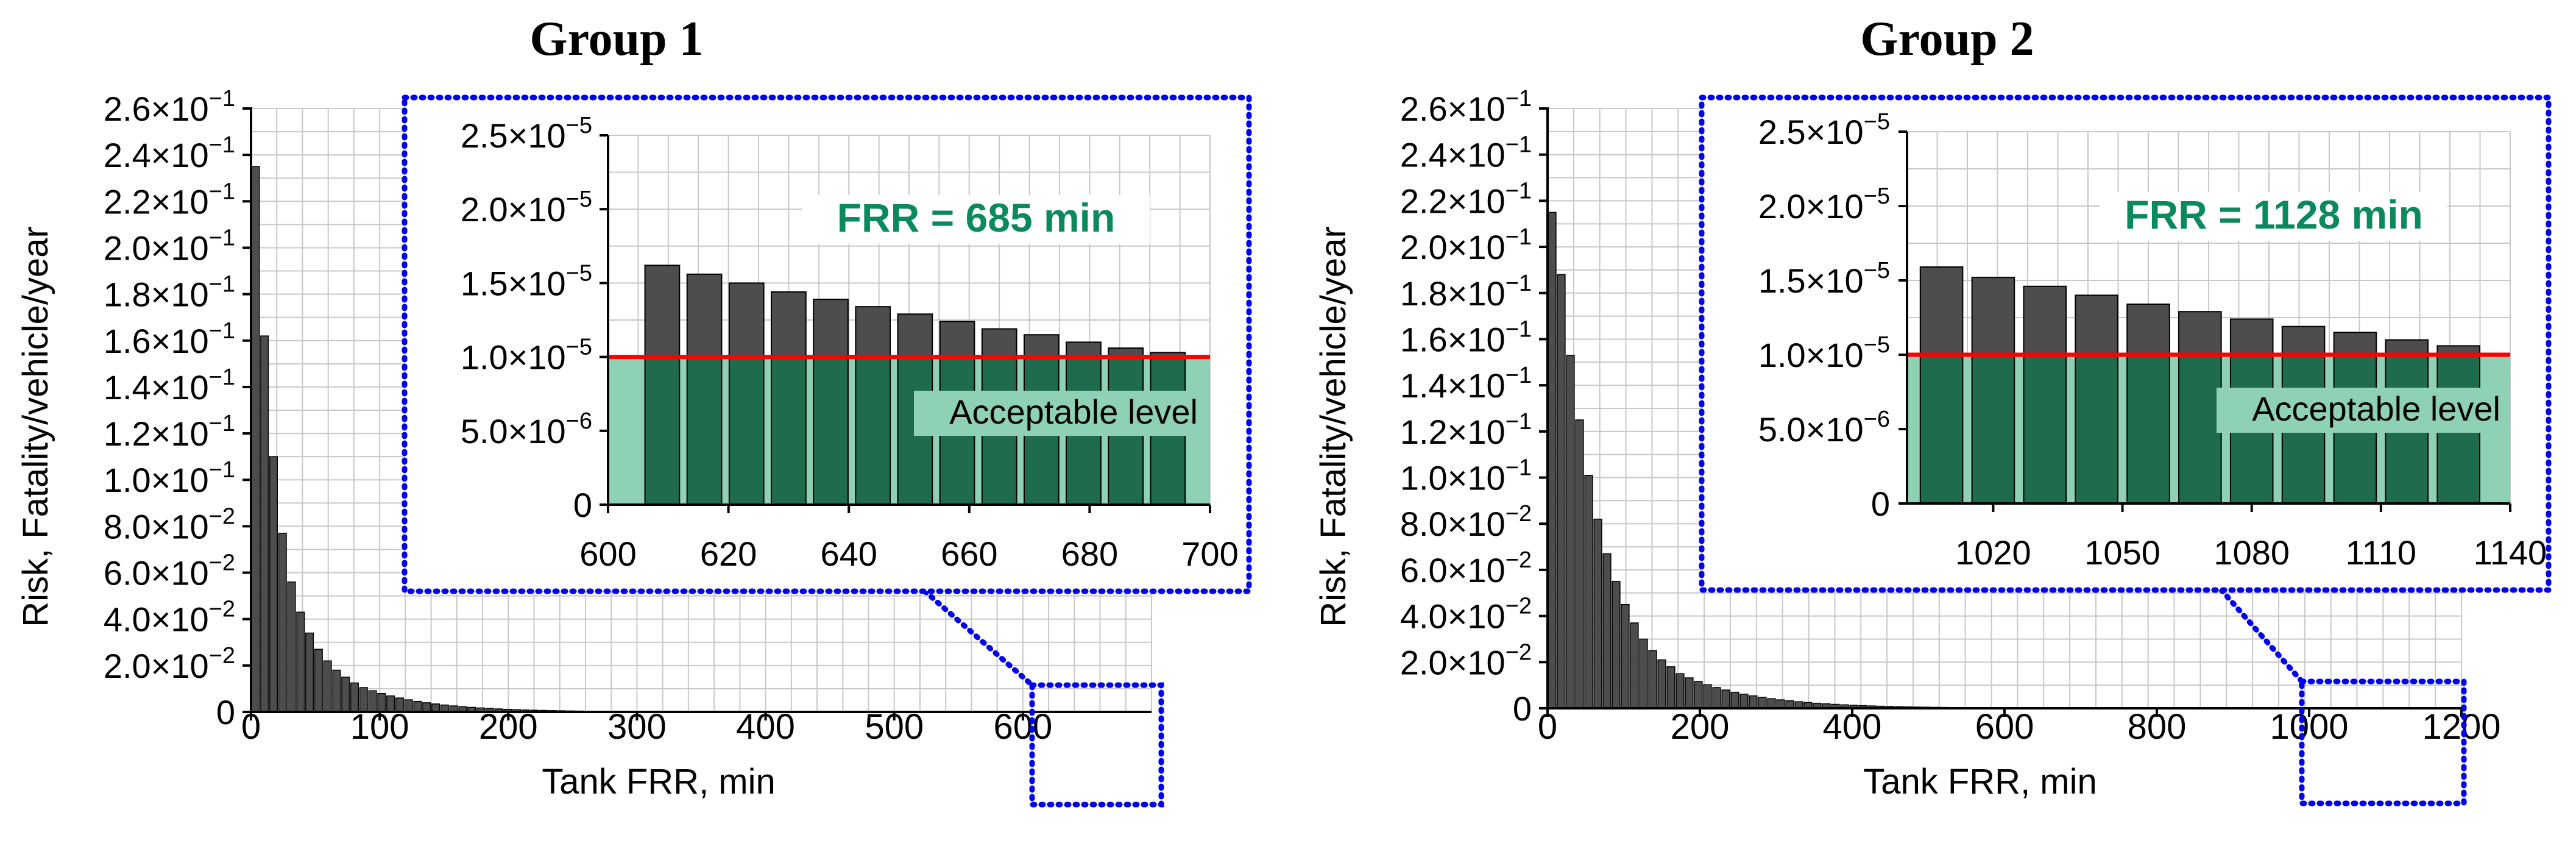 The image size is (2576, 857). I want to click on chart1-y-tick-label: 1.4×10⁻¹, so click(169, 385).